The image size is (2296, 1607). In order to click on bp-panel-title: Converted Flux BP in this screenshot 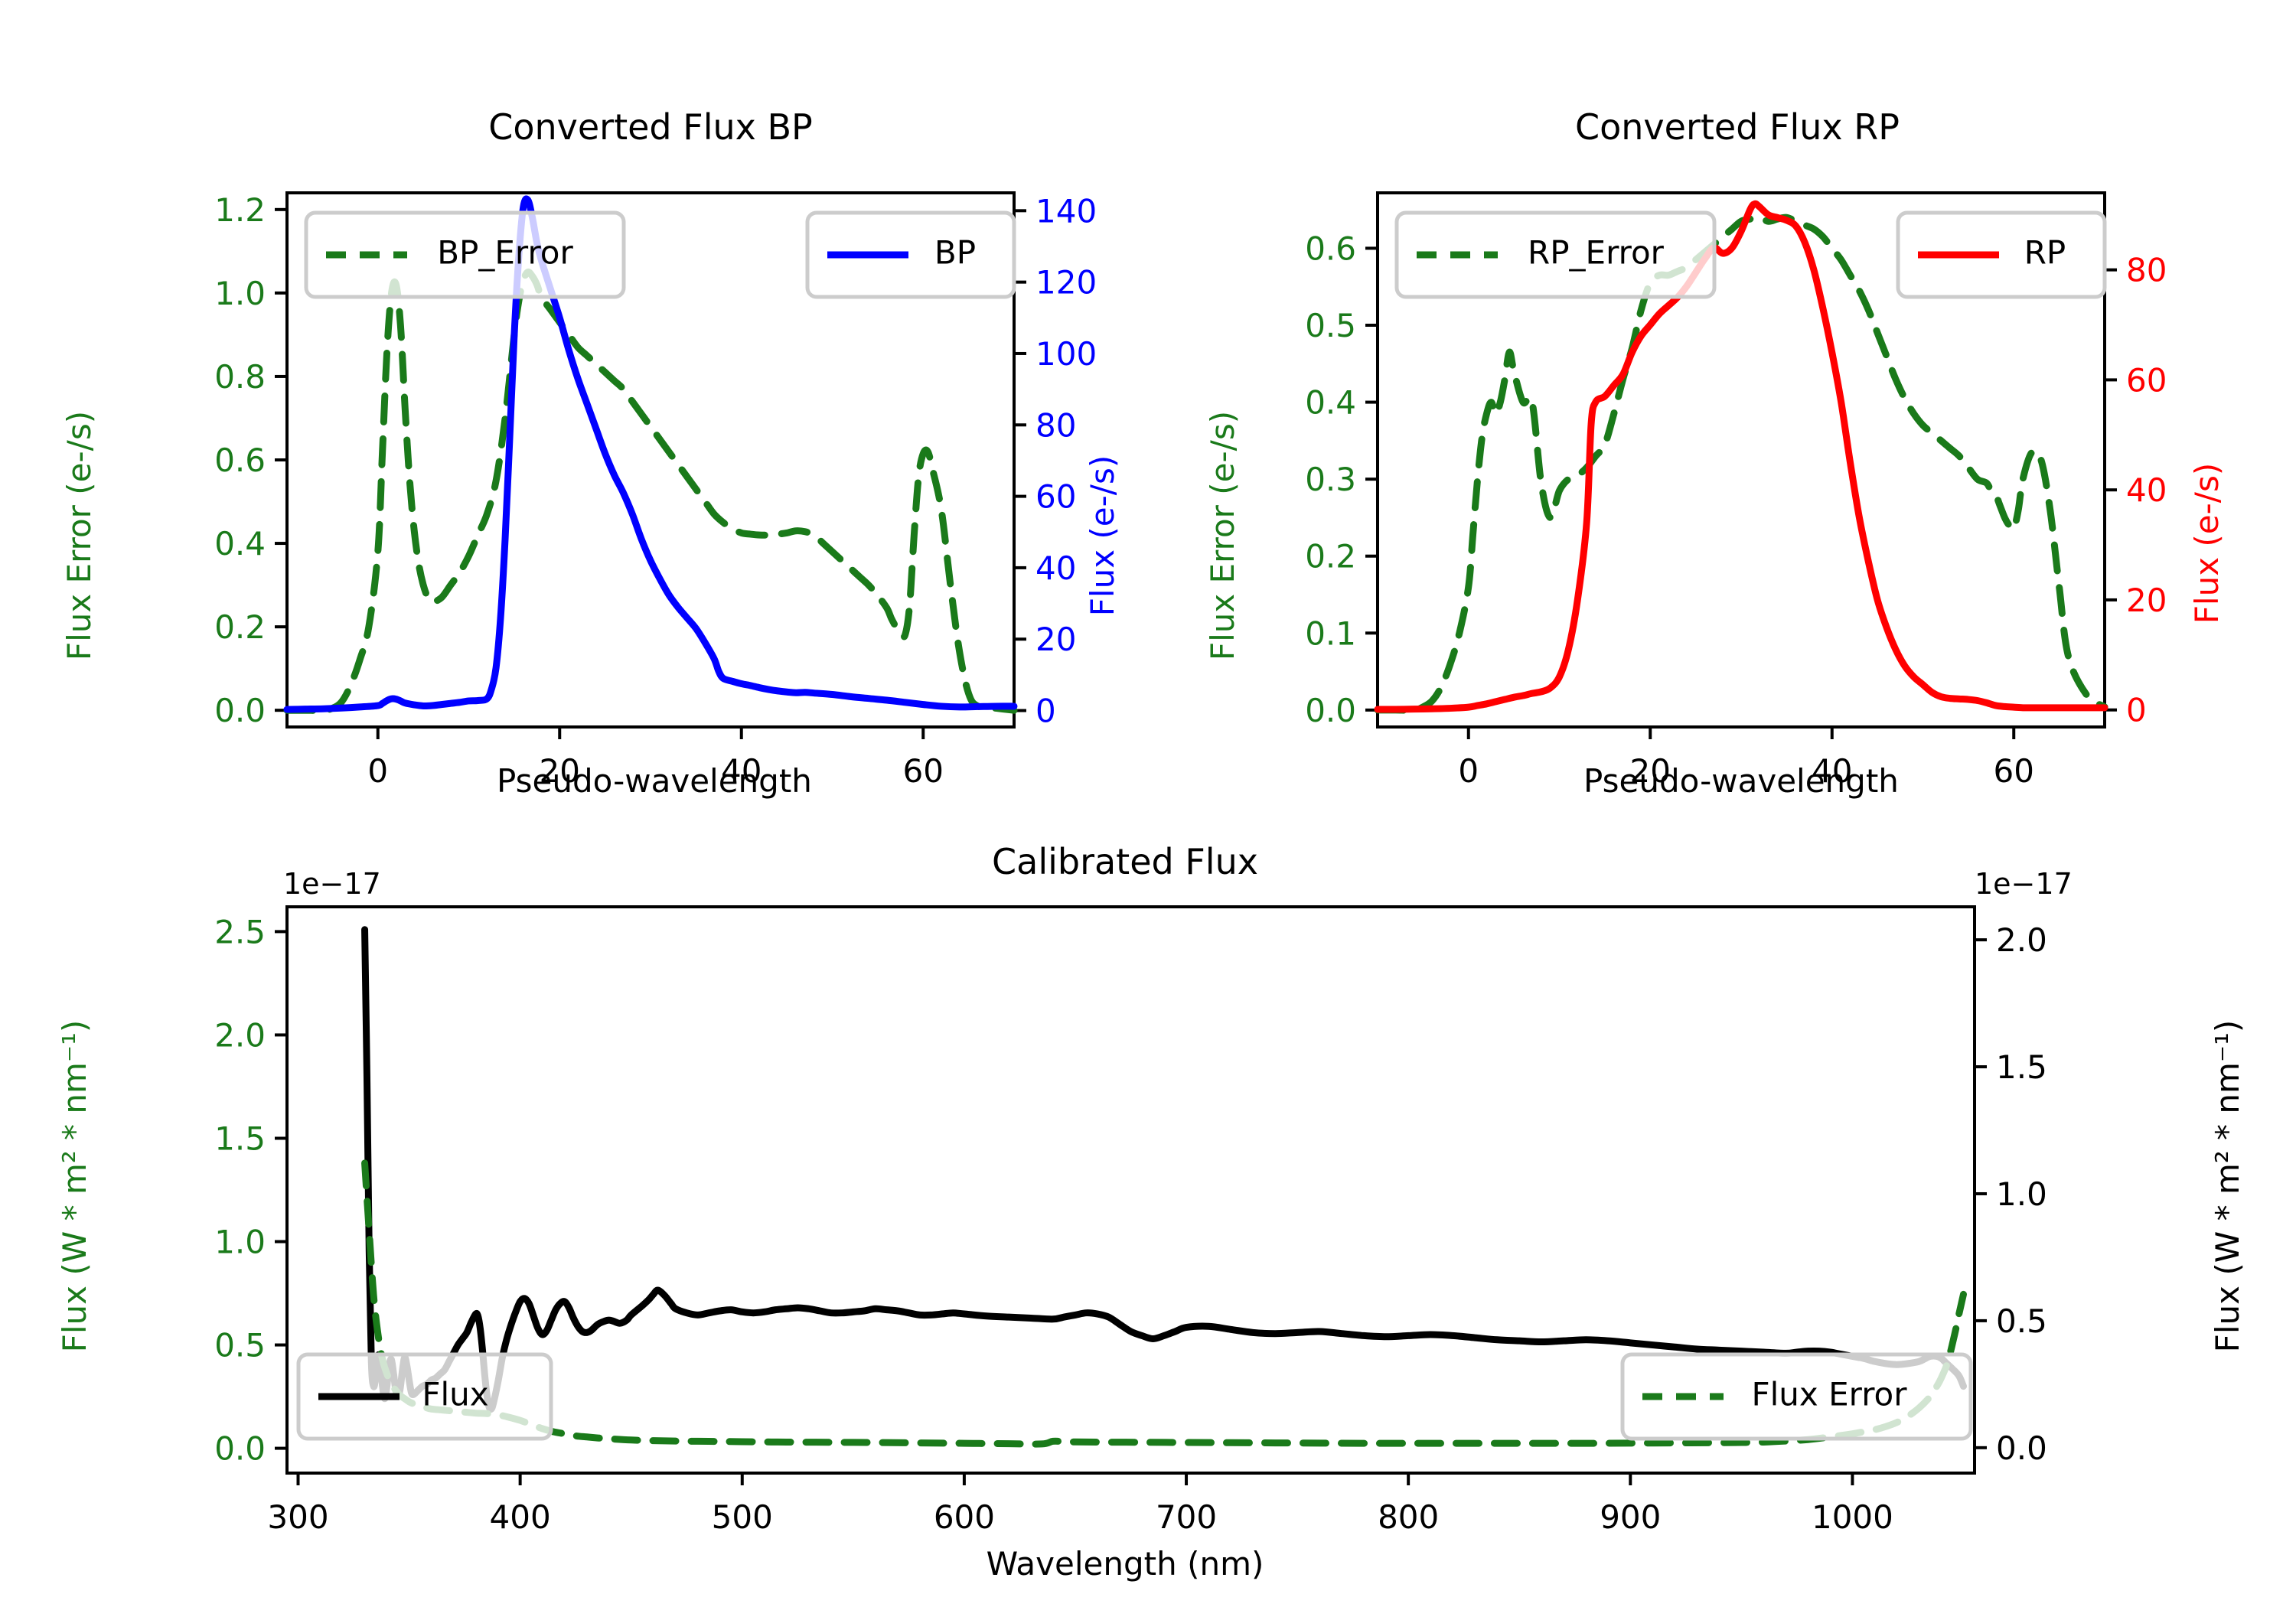, I will do `click(650, 127)`.